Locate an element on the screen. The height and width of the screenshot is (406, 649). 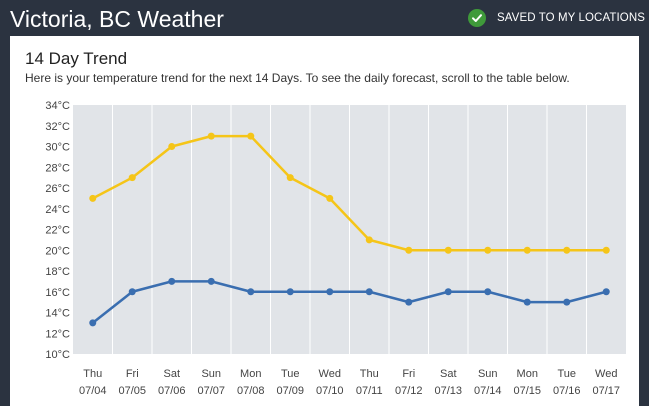
x-tick-date: 07/15 is located at coordinates (527, 391).